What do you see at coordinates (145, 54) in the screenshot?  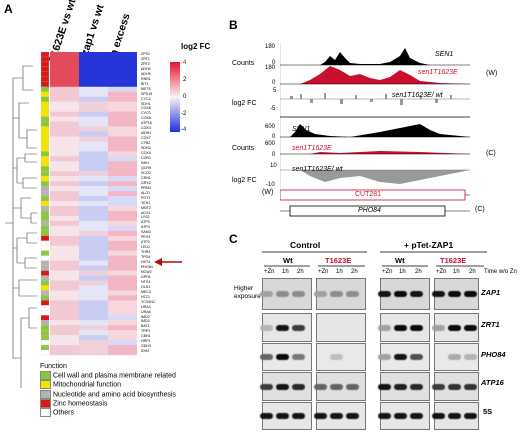 I see `gene-label: ZPS1` at bounding box center [145, 54].